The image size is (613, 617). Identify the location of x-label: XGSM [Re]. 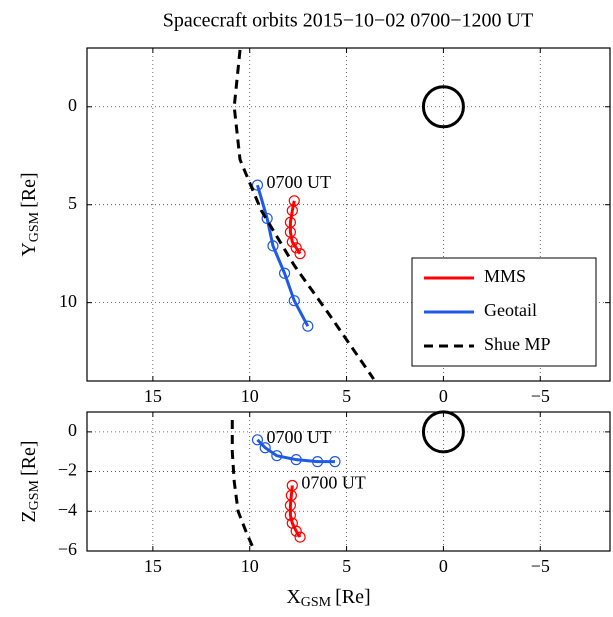
(328, 598).